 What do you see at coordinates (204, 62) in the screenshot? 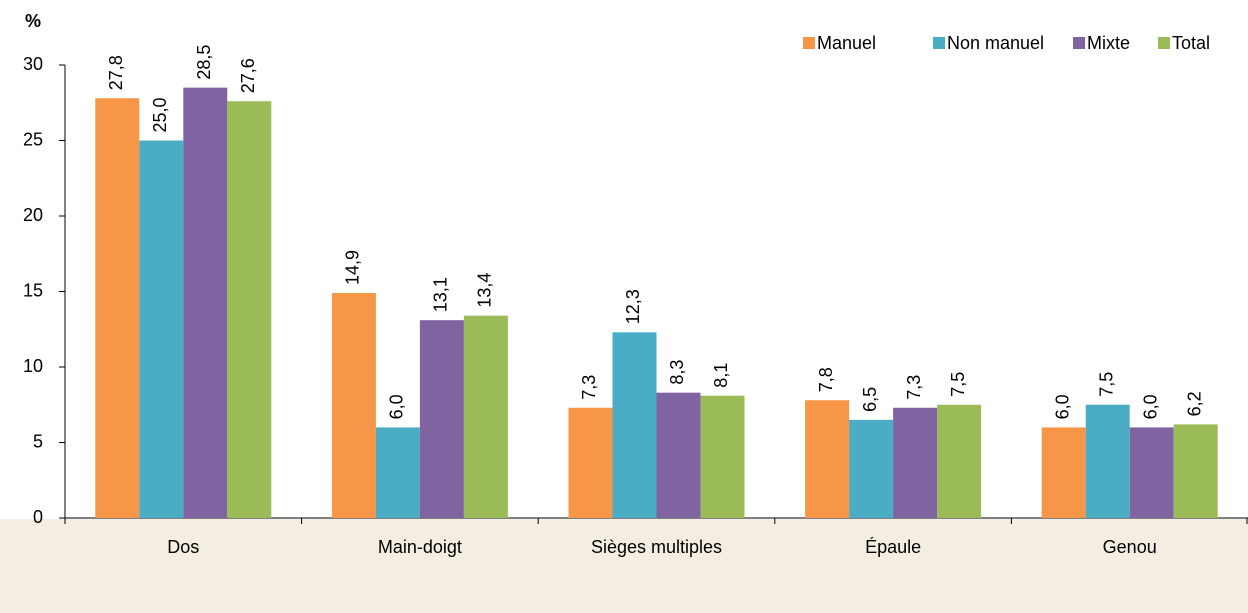
I see `value-label: 28,5` at bounding box center [204, 62].